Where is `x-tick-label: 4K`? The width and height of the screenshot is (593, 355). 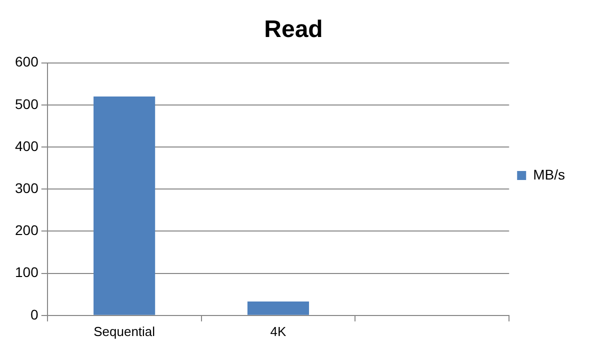
x-tick-label: 4K is located at coordinates (278, 331).